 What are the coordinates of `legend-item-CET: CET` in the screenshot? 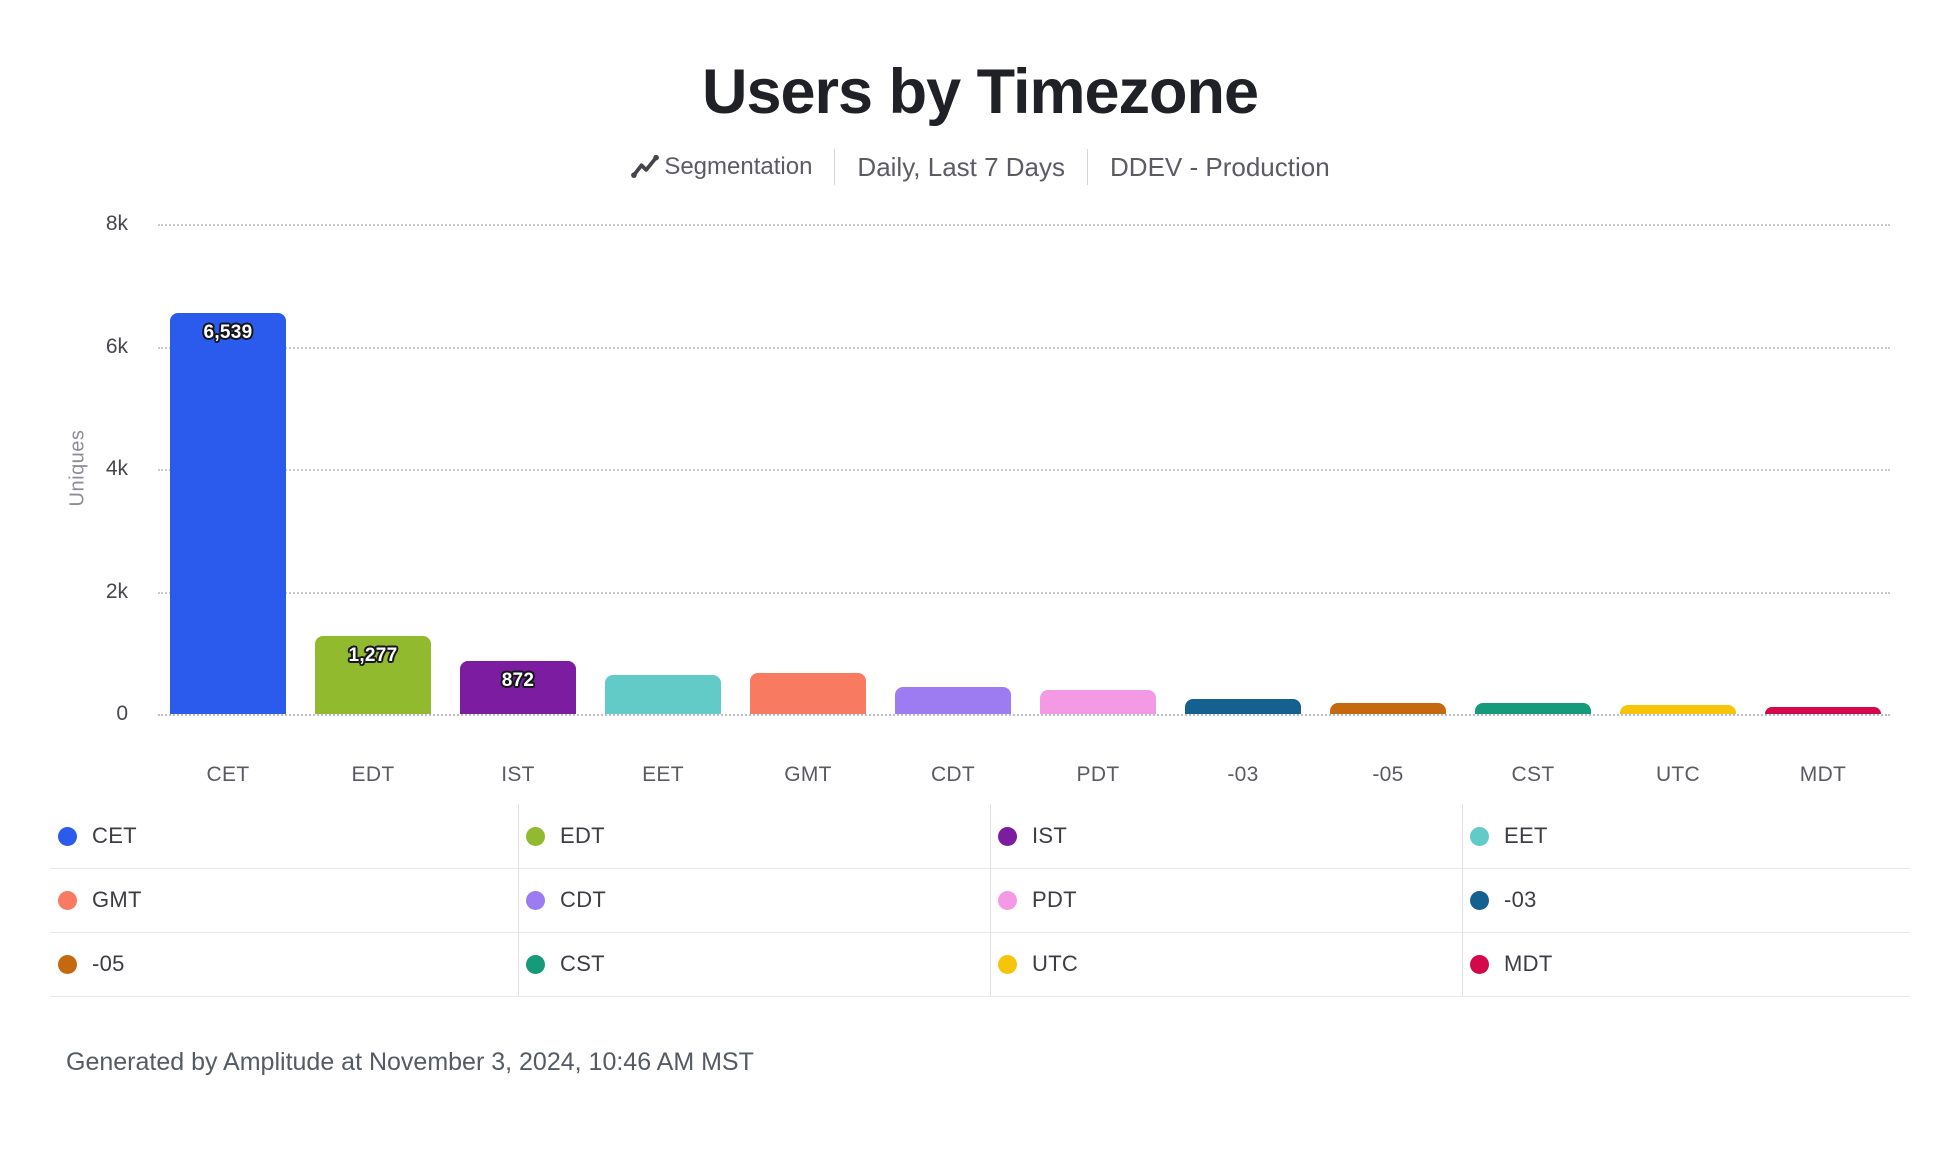 It's located at (284, 836).